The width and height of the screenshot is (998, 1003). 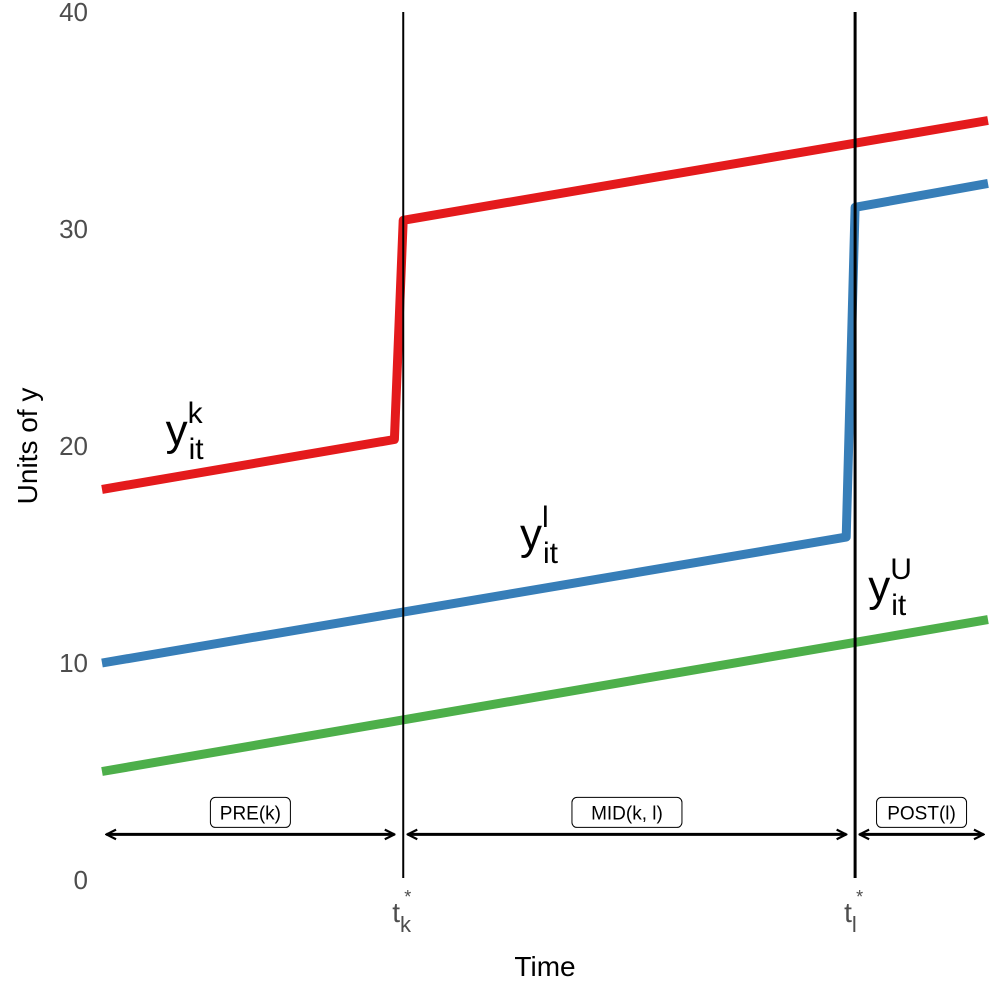 I want to click on y-tick-label: 40, so click(x=73, y=13).